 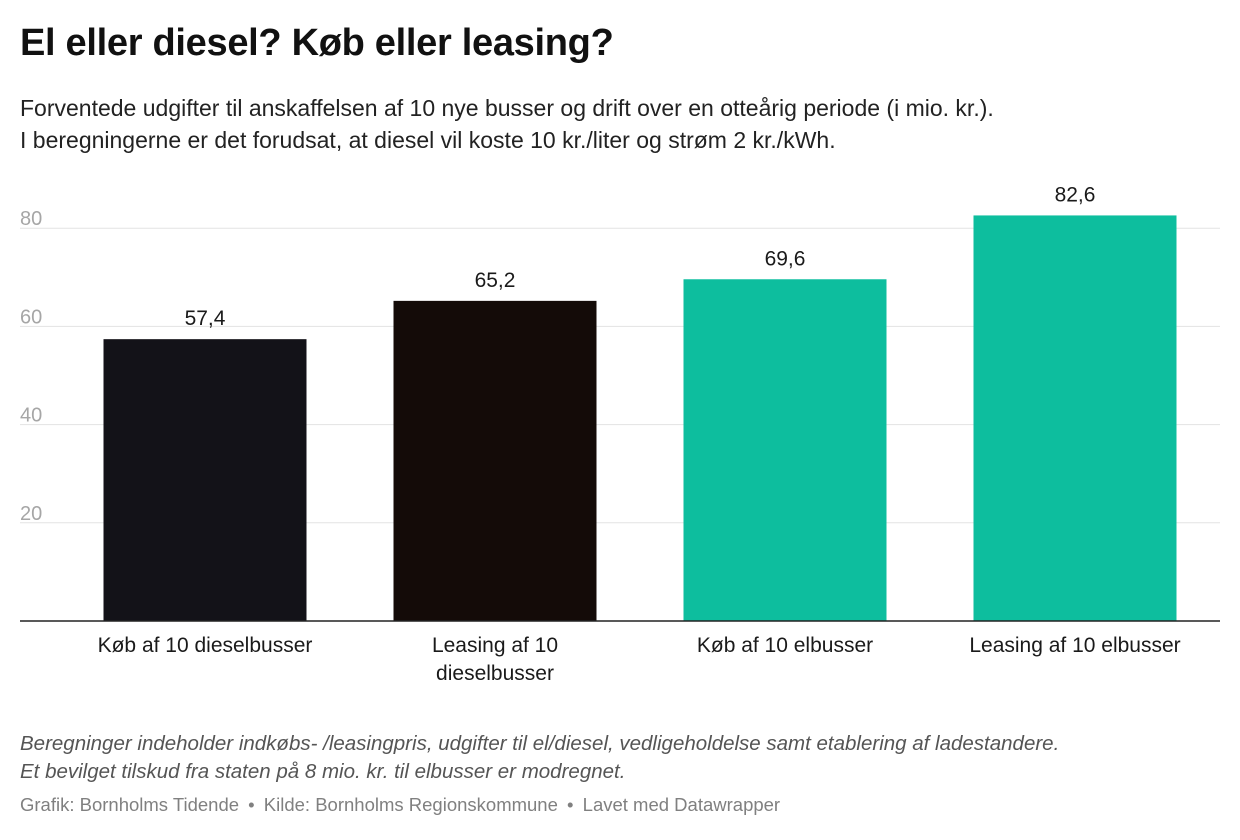 What do you see at coordinates (31, 514) in the screenshot?
I see `y-tick-label: 20` at bounding box center [31, 514].